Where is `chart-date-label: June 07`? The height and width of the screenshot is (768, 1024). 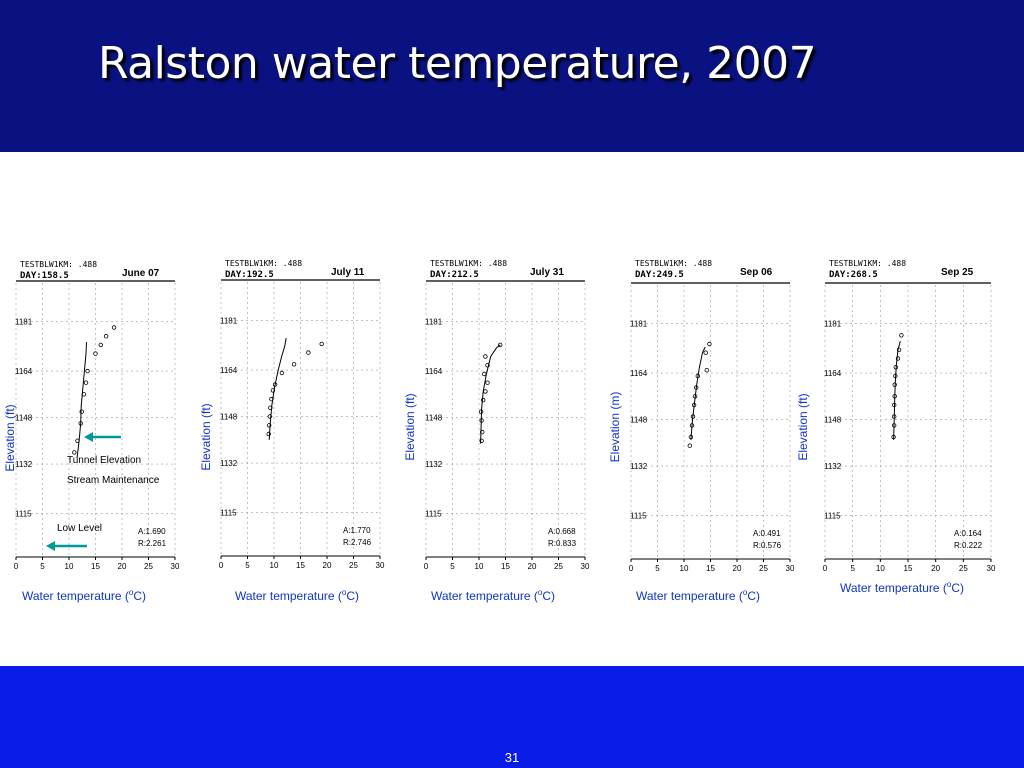
chart-date-label: June 07 is located at coordinates (141, 273).